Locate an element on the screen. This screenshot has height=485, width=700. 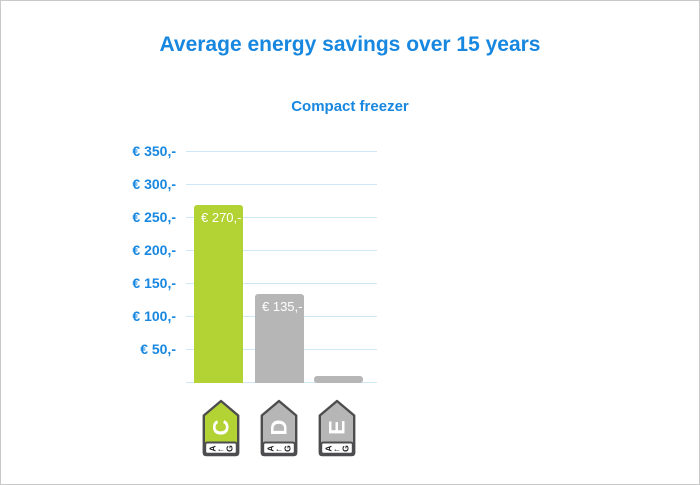
bar-value-label: € 270,- is located at coordinates (221, 217).